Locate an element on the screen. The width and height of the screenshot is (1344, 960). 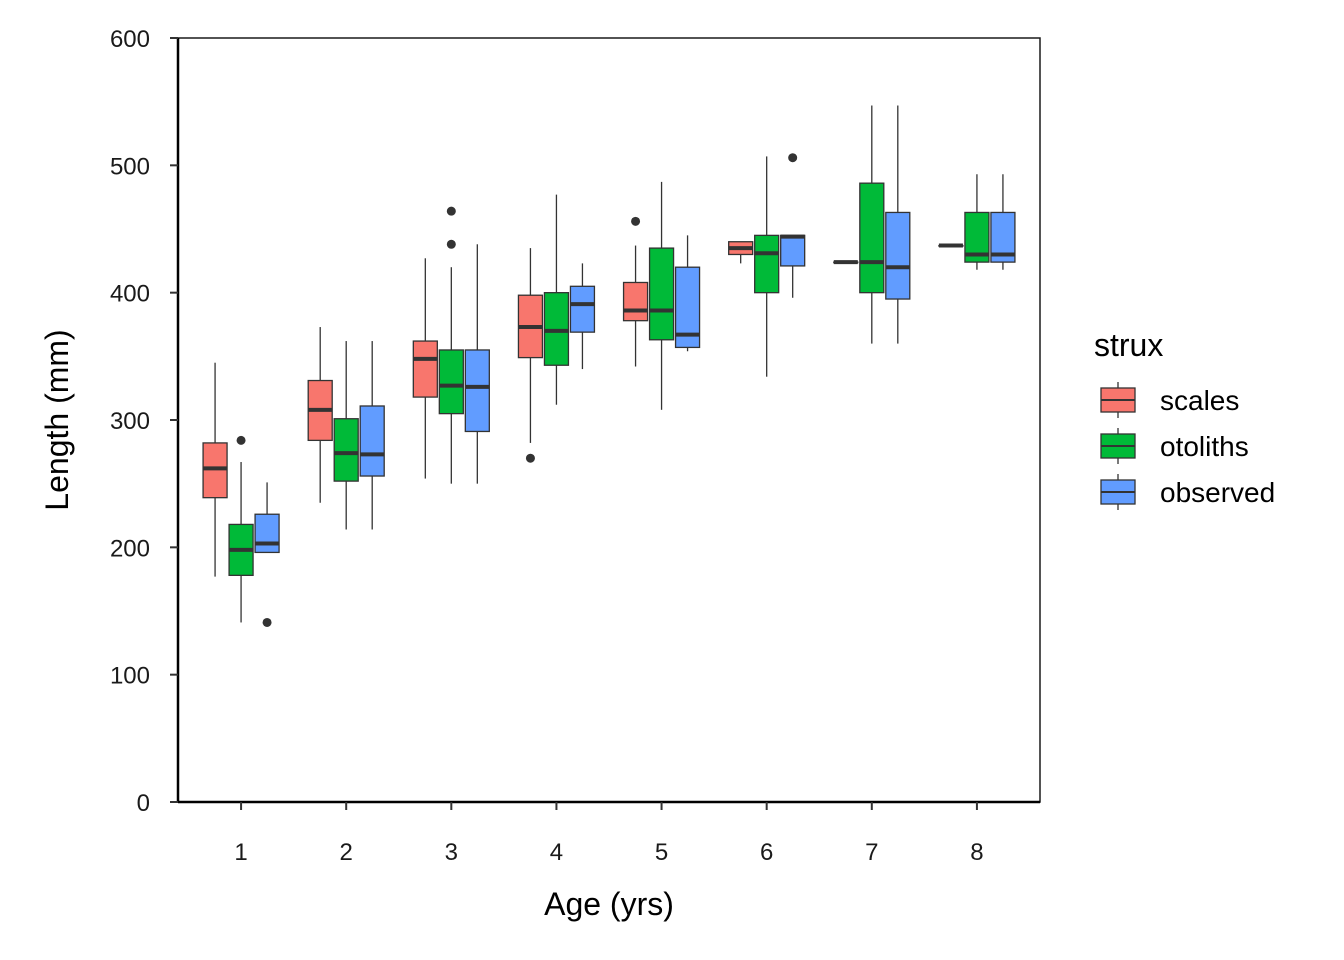
legend-item-otoliths: otoliths is located at coordinates (1174, 446).